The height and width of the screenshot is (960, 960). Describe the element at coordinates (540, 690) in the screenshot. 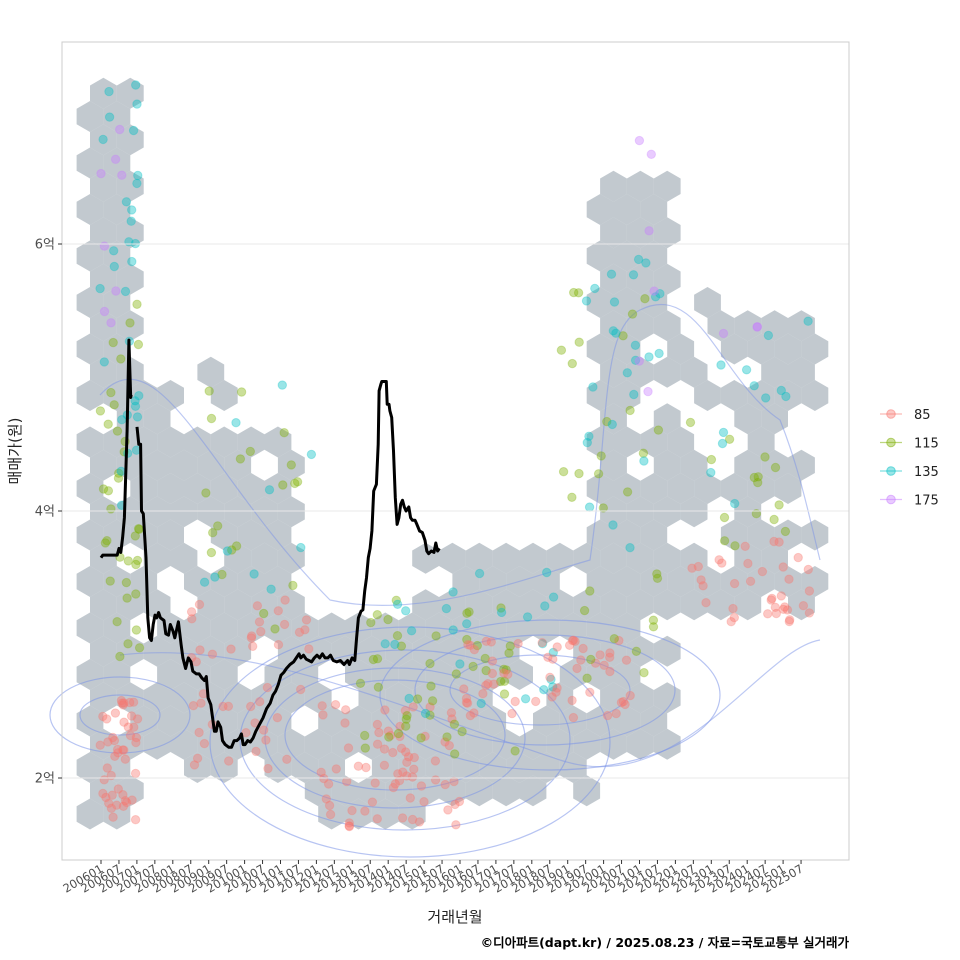

I see `density-contour` at that location.